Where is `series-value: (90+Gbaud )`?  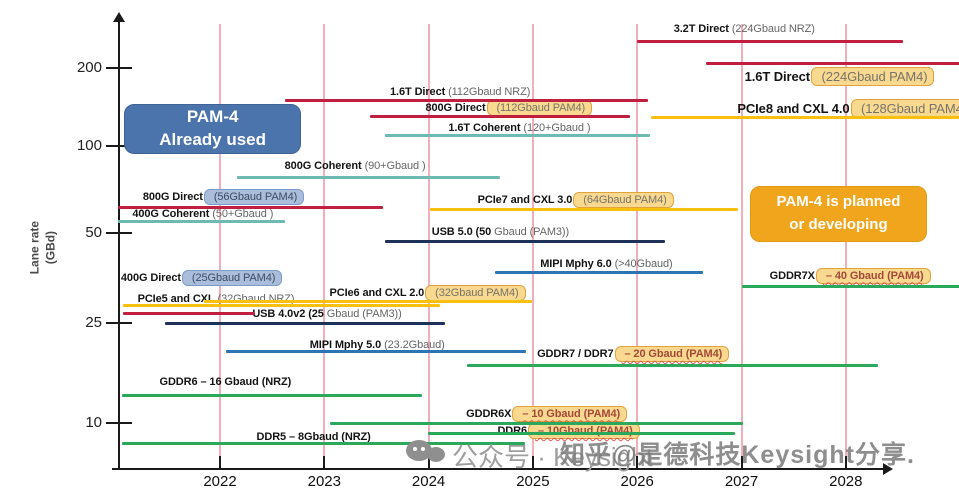 series-value: (90+Gbaud ) is located at coordinates (393, 166).